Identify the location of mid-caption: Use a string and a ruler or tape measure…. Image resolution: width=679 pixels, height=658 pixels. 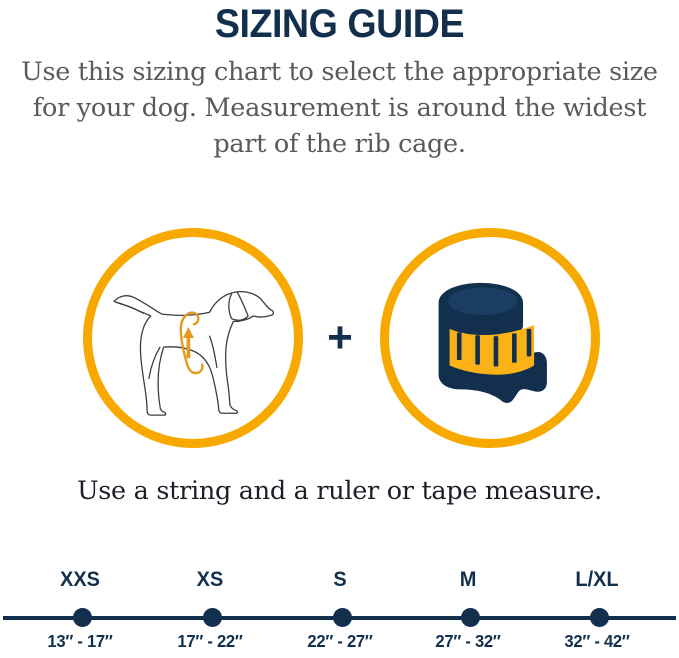
(339, 491).